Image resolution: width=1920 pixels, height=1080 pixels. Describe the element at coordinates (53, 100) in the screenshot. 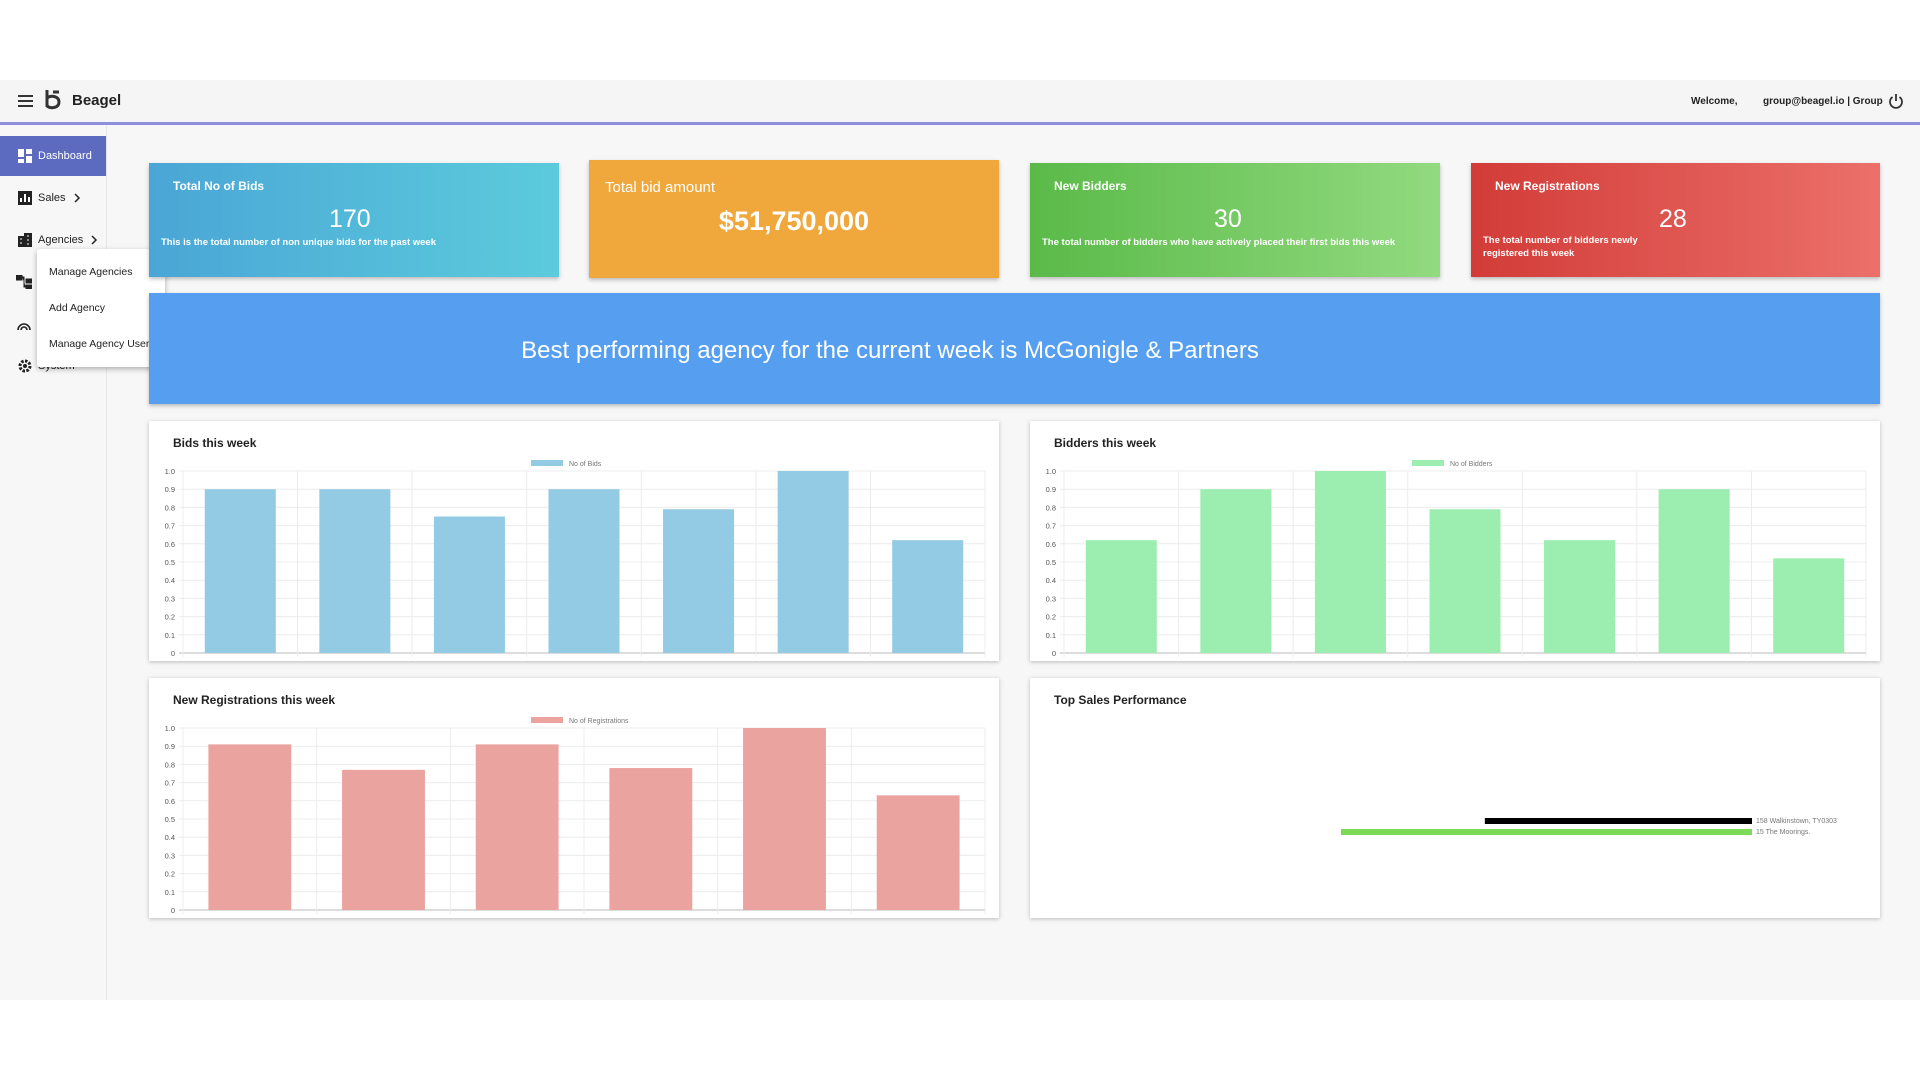

I see `logo` at that location.